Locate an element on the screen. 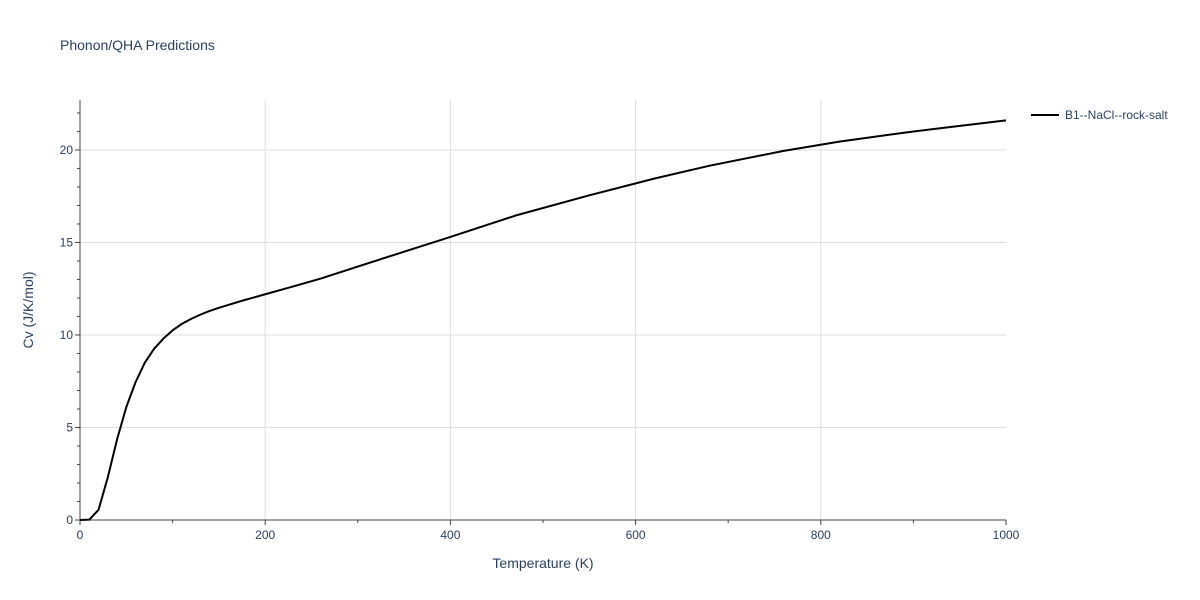  x-tick-label: 1000 is located at coordinates (1006, 535).